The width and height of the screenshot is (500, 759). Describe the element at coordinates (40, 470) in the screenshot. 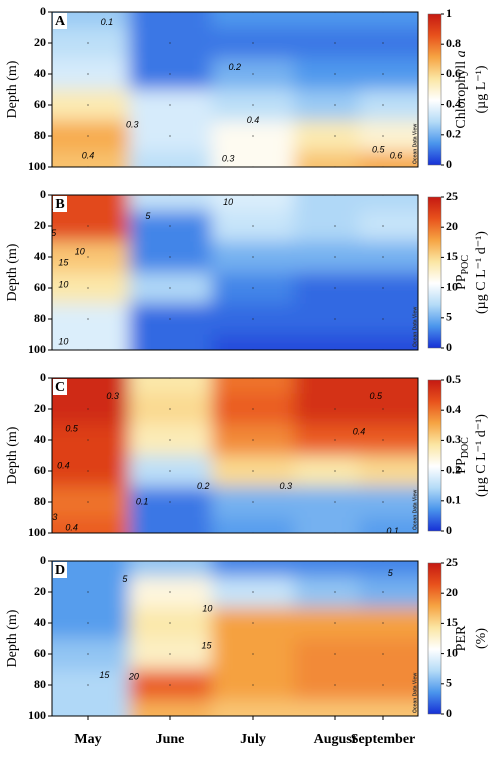

I see `y-tick-label: 60` at that location.